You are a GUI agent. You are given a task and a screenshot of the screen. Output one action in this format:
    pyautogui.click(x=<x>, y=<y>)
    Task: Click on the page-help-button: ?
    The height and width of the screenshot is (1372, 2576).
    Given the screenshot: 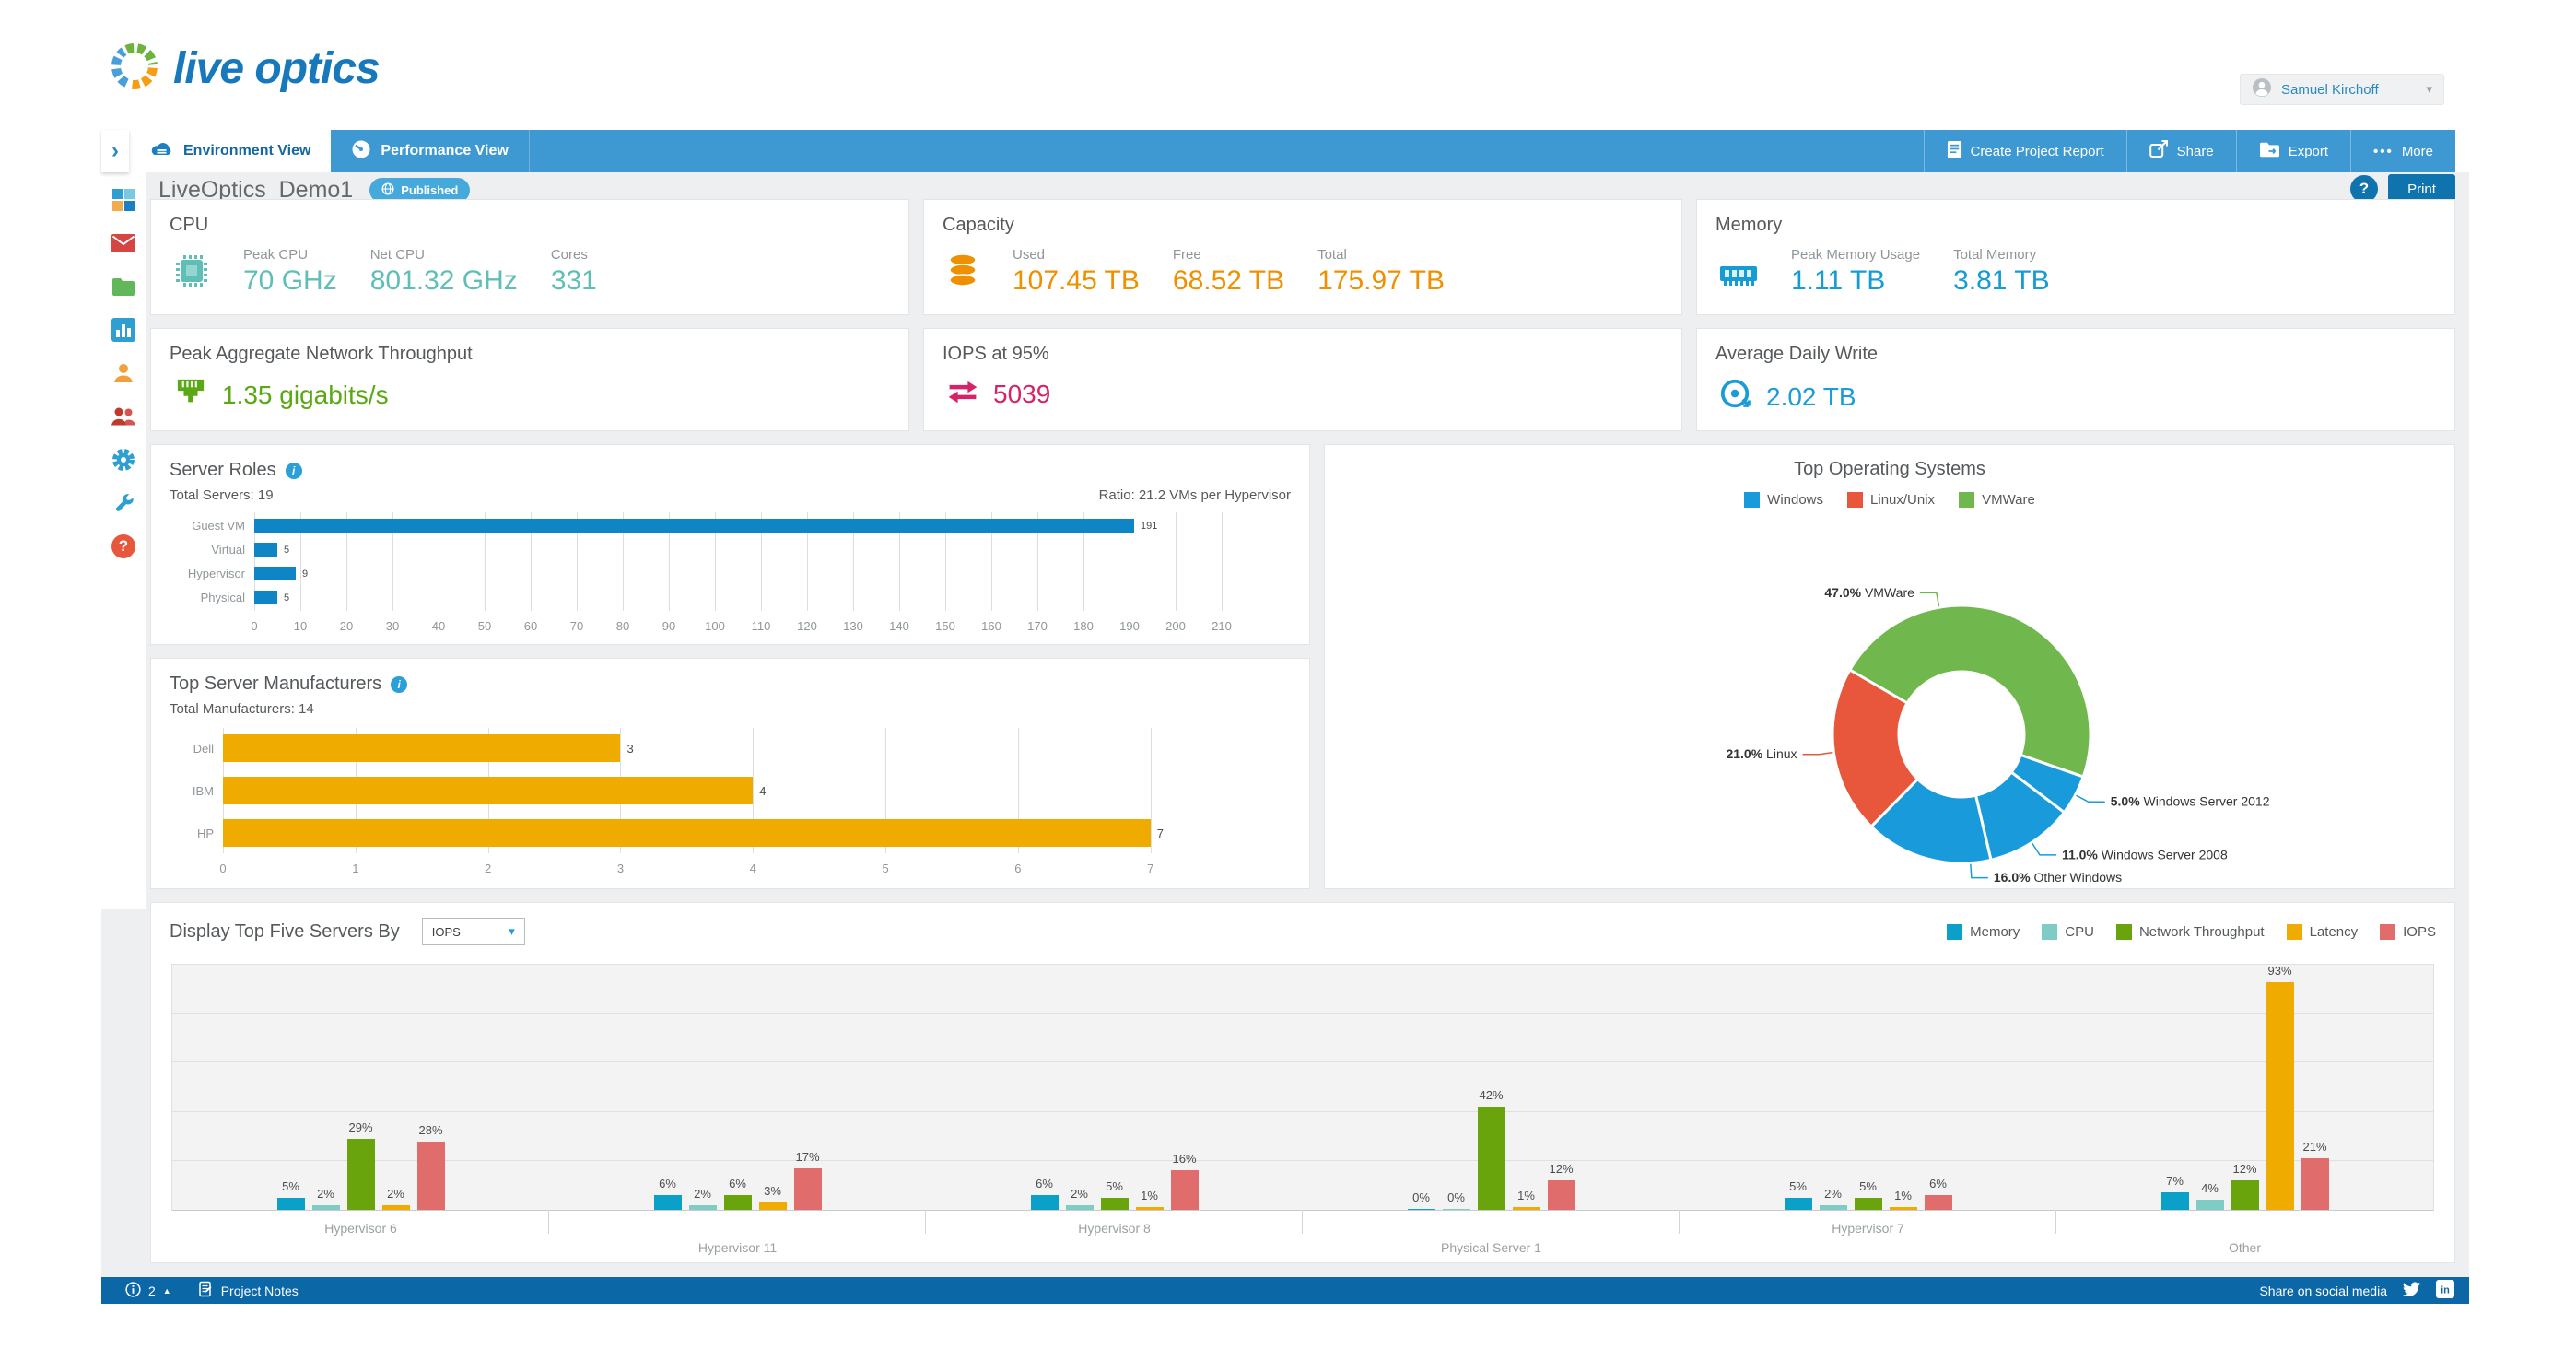 What is the action you would take?
    pyautogui.click(x=2364, y=189)
    